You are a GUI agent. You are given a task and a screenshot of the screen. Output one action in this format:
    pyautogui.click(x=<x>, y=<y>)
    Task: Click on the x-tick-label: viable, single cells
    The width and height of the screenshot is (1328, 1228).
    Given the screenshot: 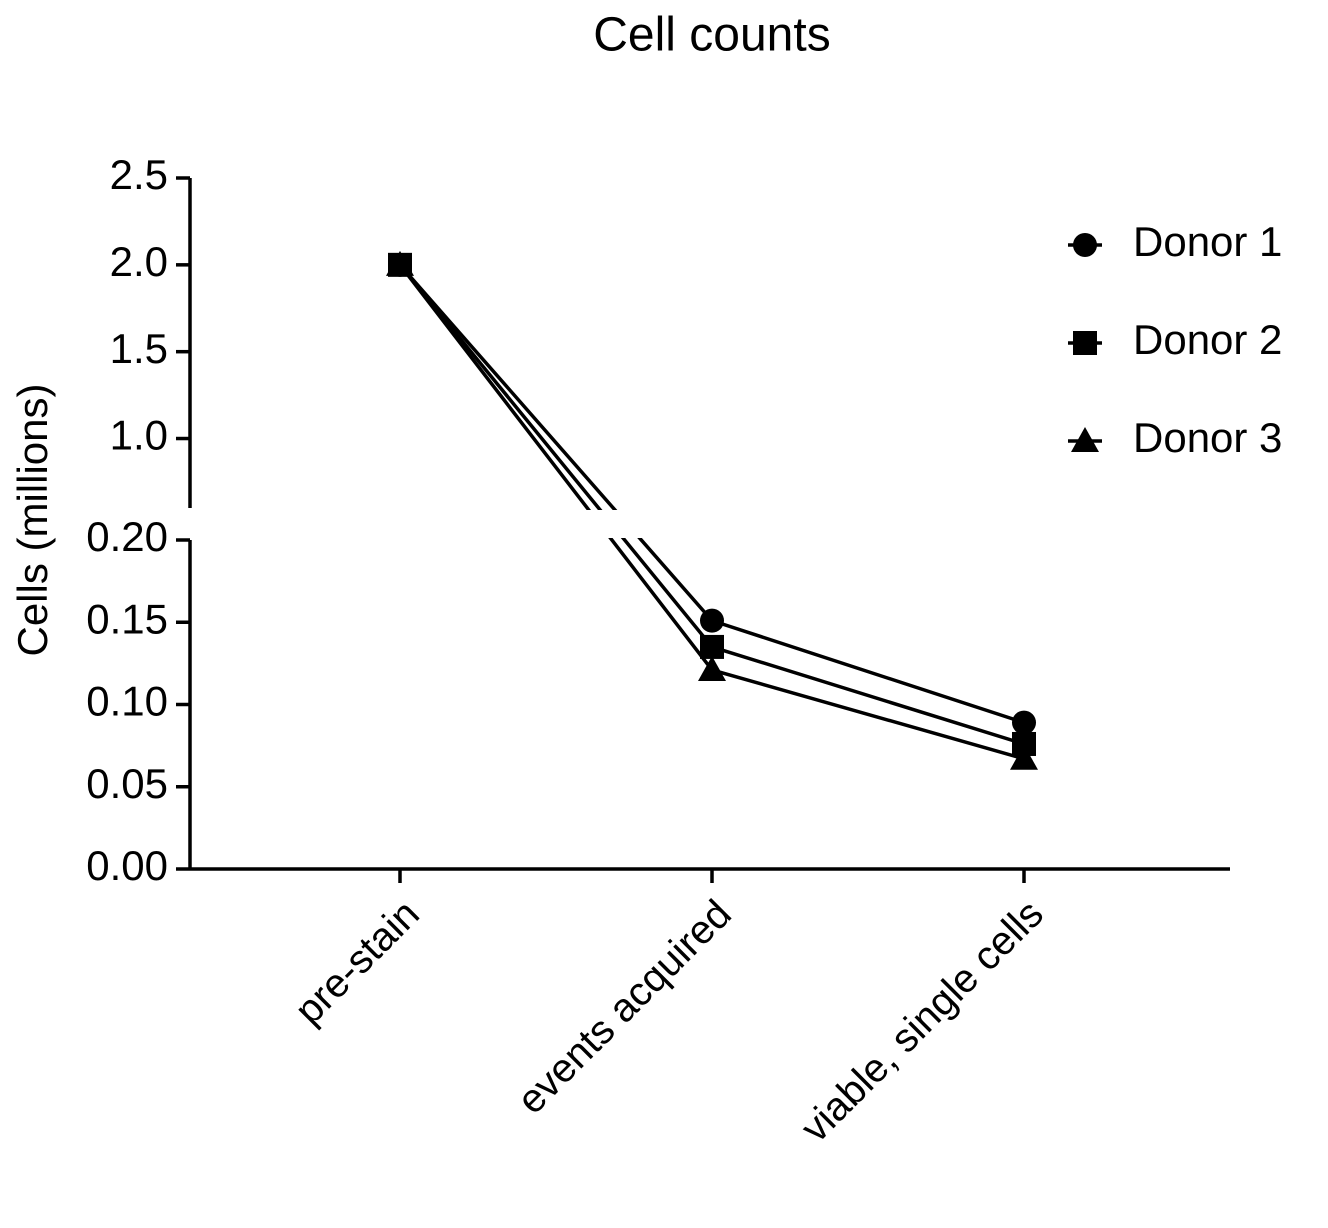 What is the action you would take?
    pyautogui.click(x=922, y=1021)
    